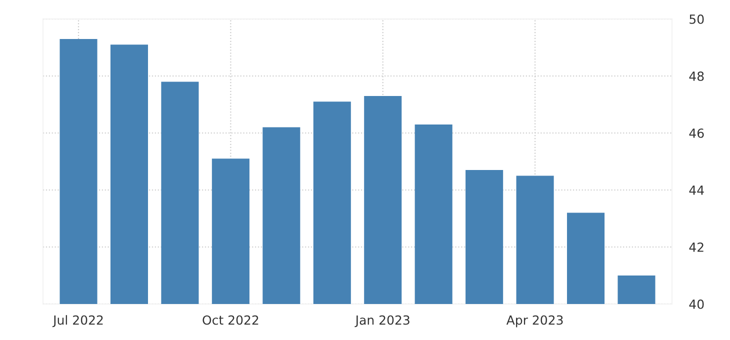  What do you see at coordinates (696, 247) in the screenshot?
I see `y-tick-label: 42` at bounding box center [696, 247].